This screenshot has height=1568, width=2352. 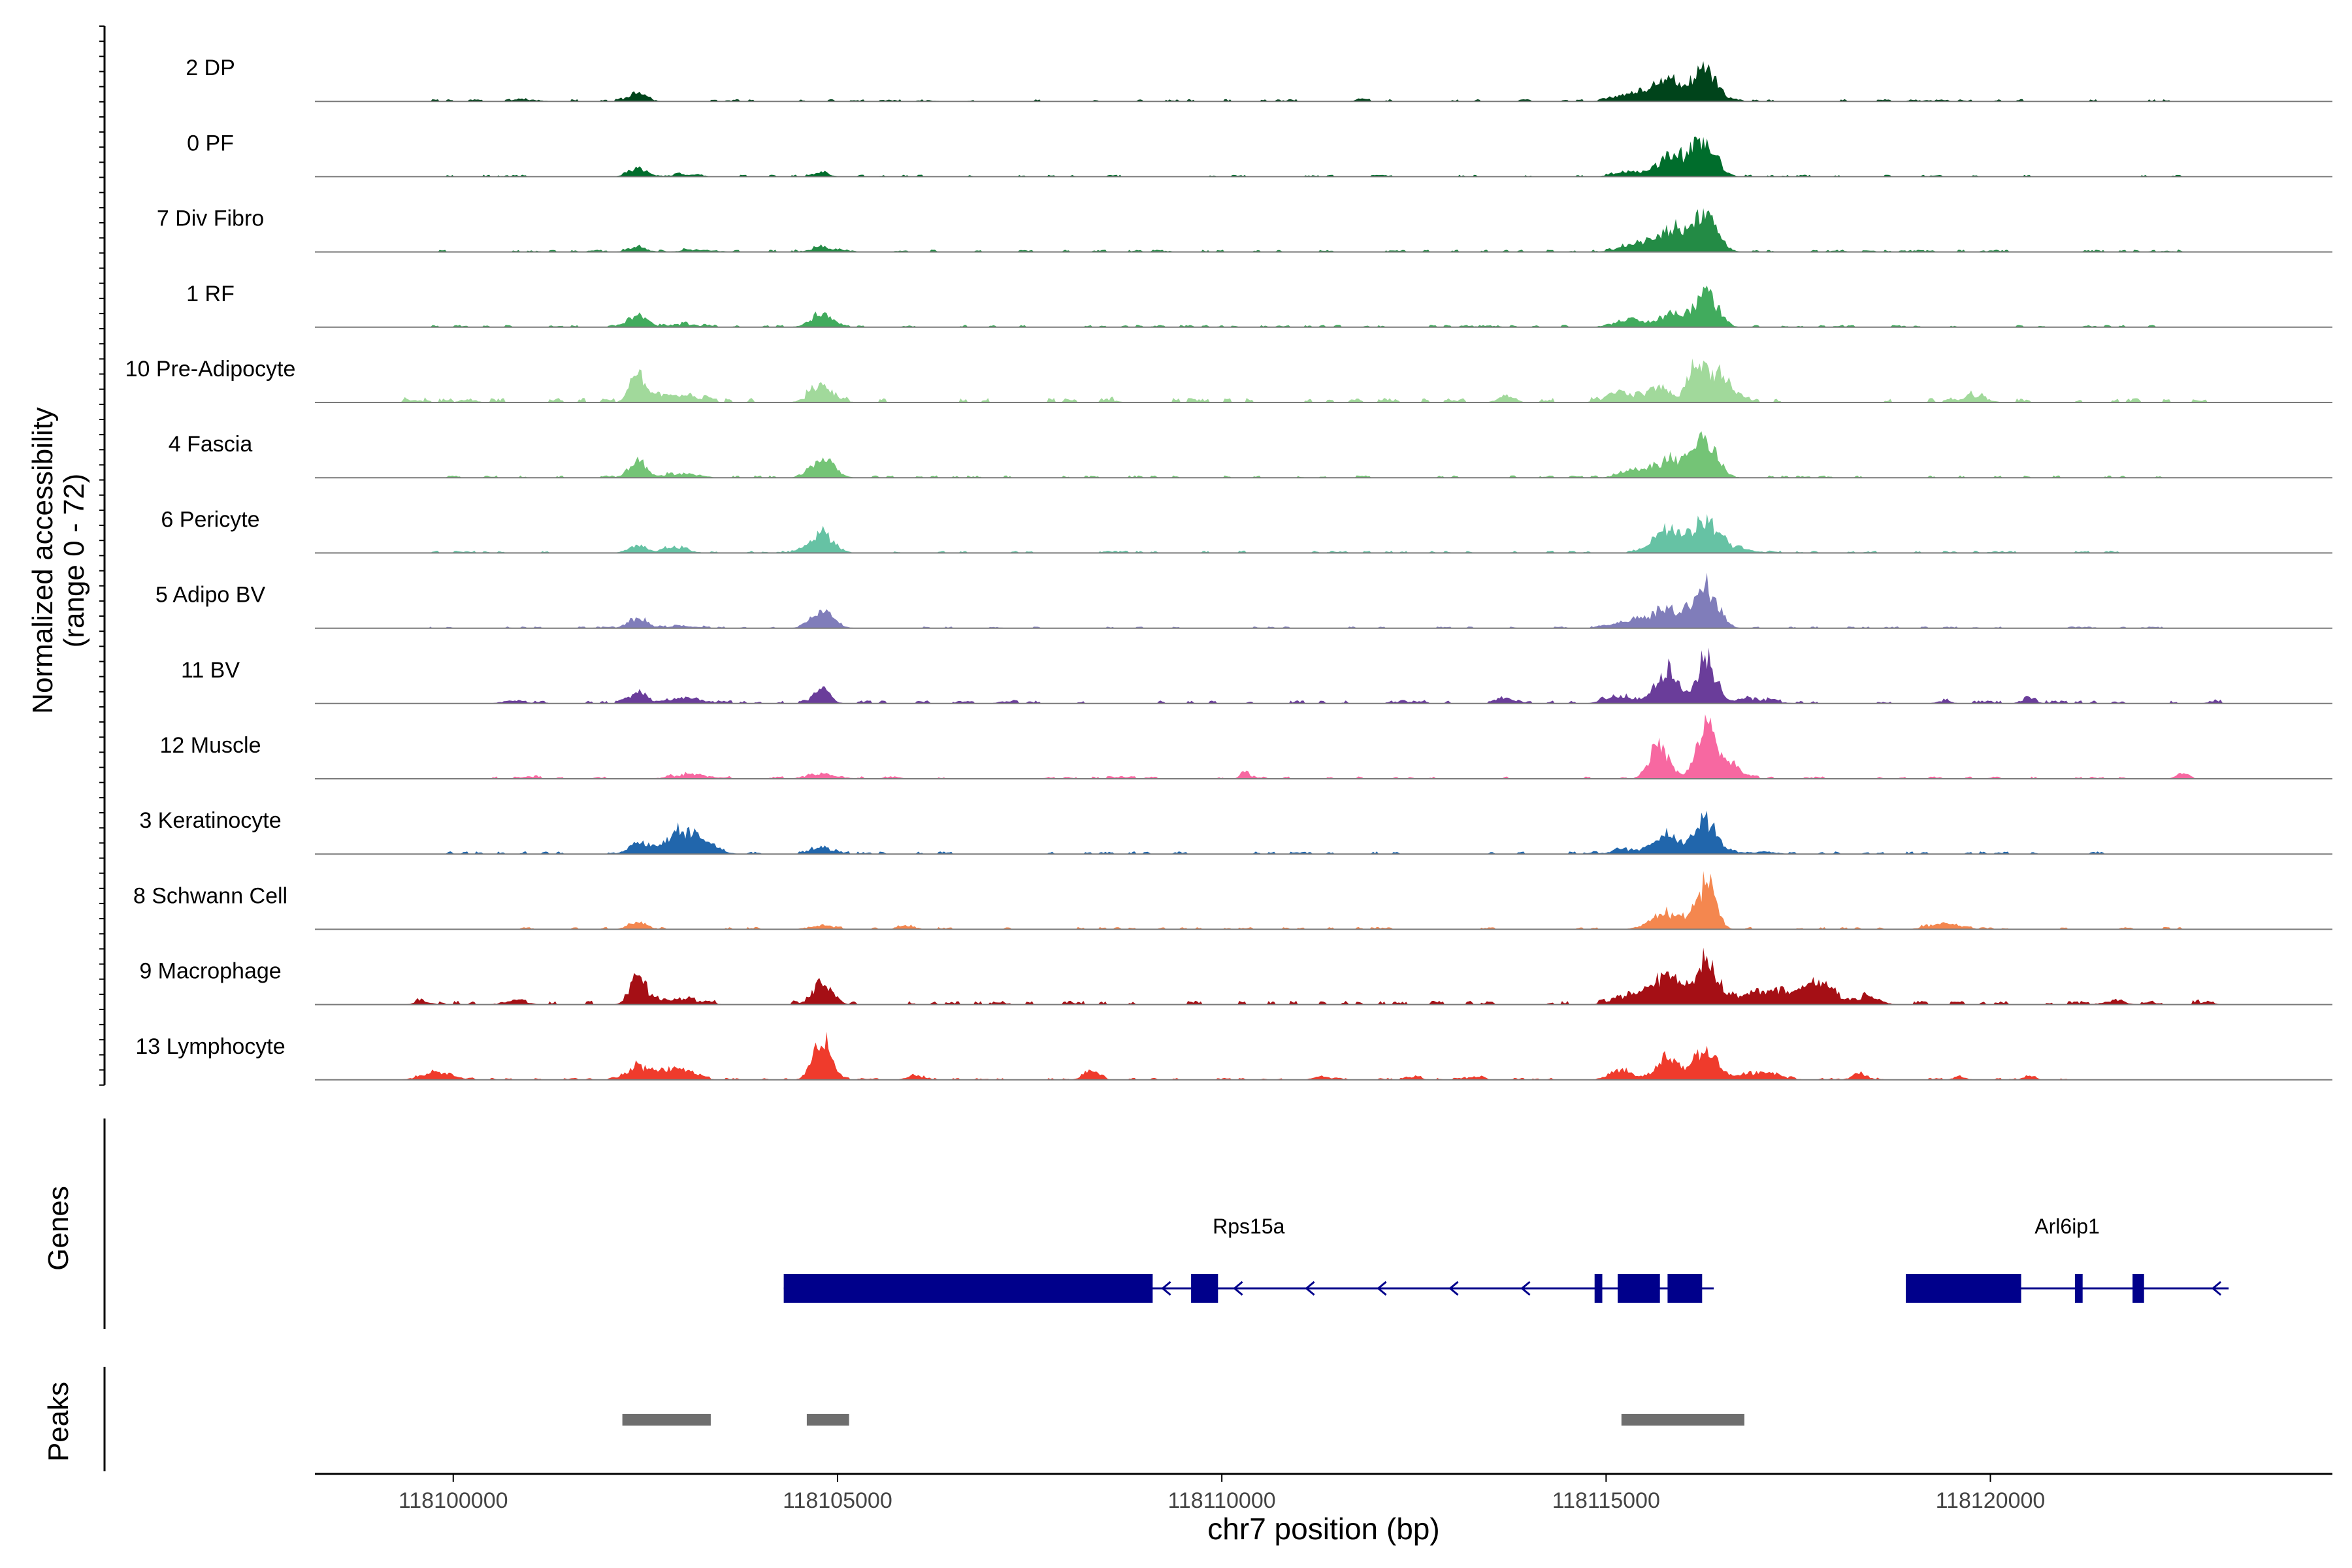 I want to click on x-tick-label: 118105000, so click(x=837, y=1500).